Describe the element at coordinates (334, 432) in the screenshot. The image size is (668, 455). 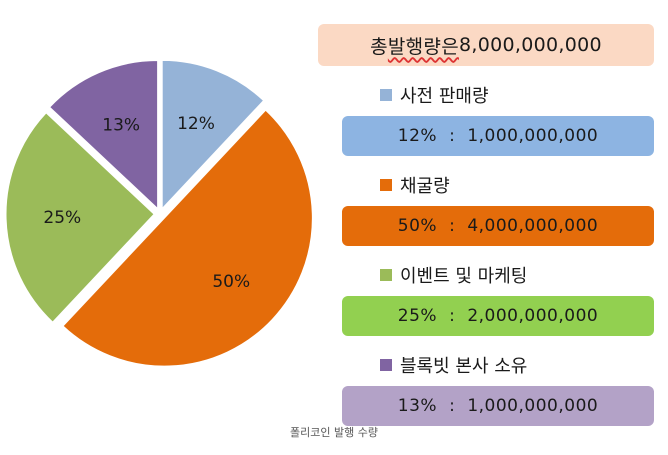
I see `figure-caption: 폴리코인 발행 수량` at that location.